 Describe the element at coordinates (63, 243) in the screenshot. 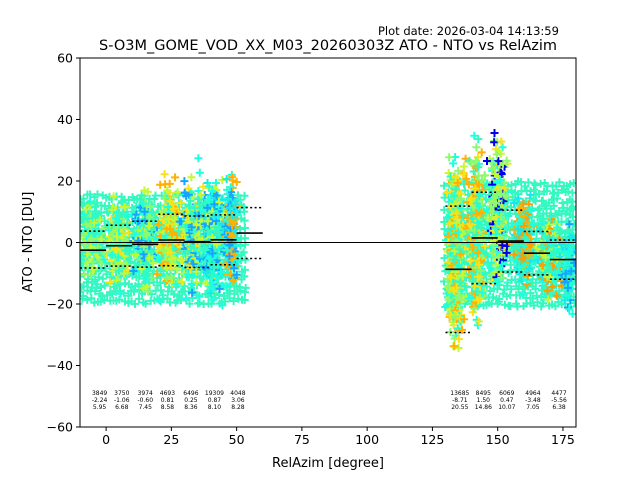

I see `y-axis-ticks: −60 −40 −20 0 20 40 60` at that location.